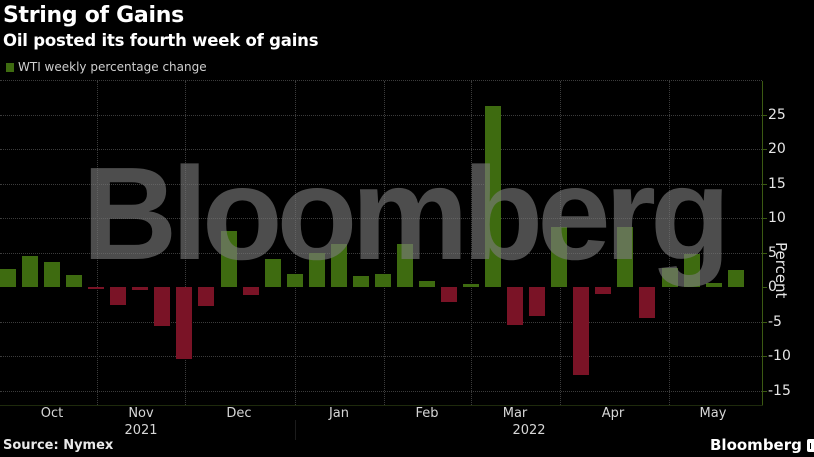  What do you see at coordinates (810, 445) in the screenshot?
I see `bloomberg-chart-icon` at bounding box center [810, 445].